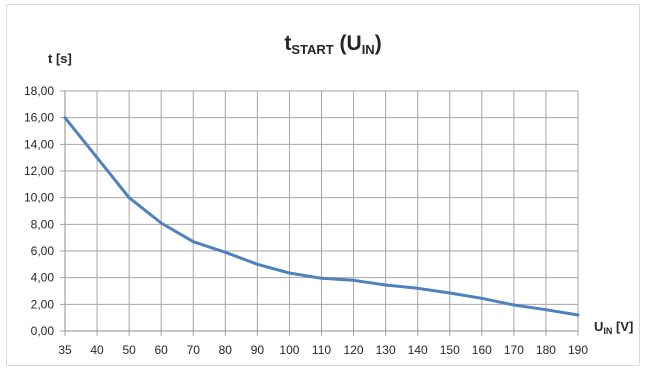 The image size is (647, 374). What do you see at coordinates (312, 49) in the screenshot?
I see `title-sub: START` at bounding box center [312, 49].